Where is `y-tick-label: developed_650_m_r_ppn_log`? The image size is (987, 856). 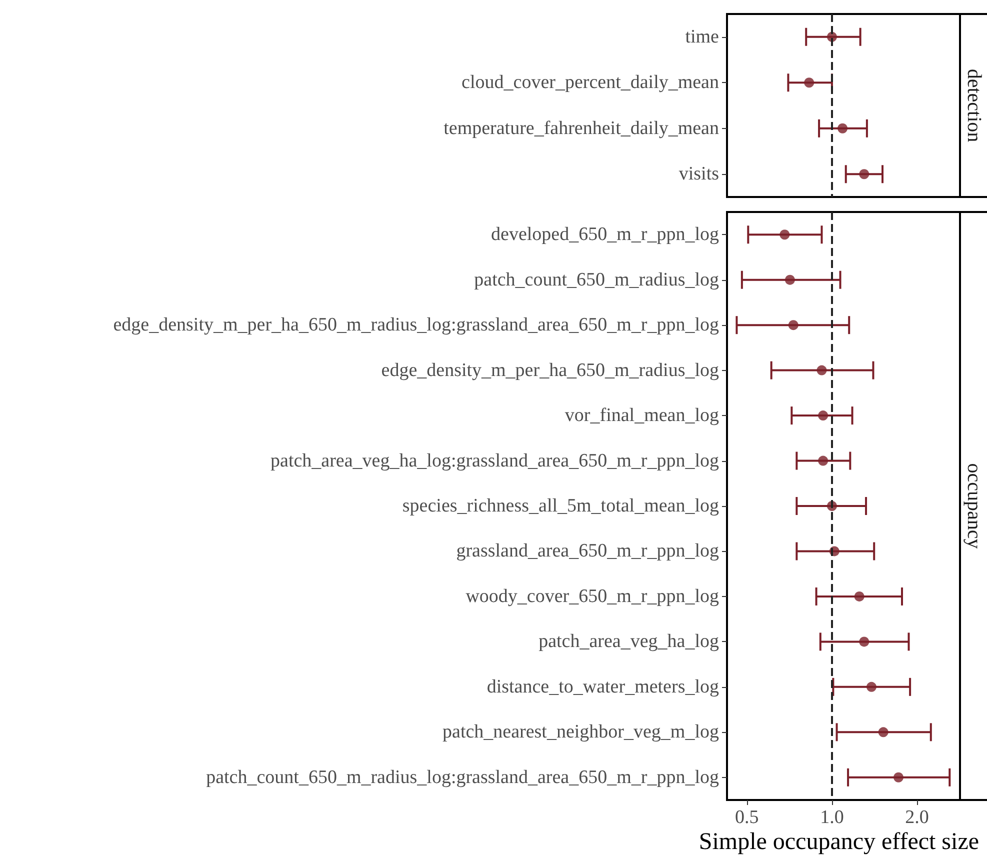 y-tick-label: developed_650_m_r_ppn_log is located at coordinates (605, 235).